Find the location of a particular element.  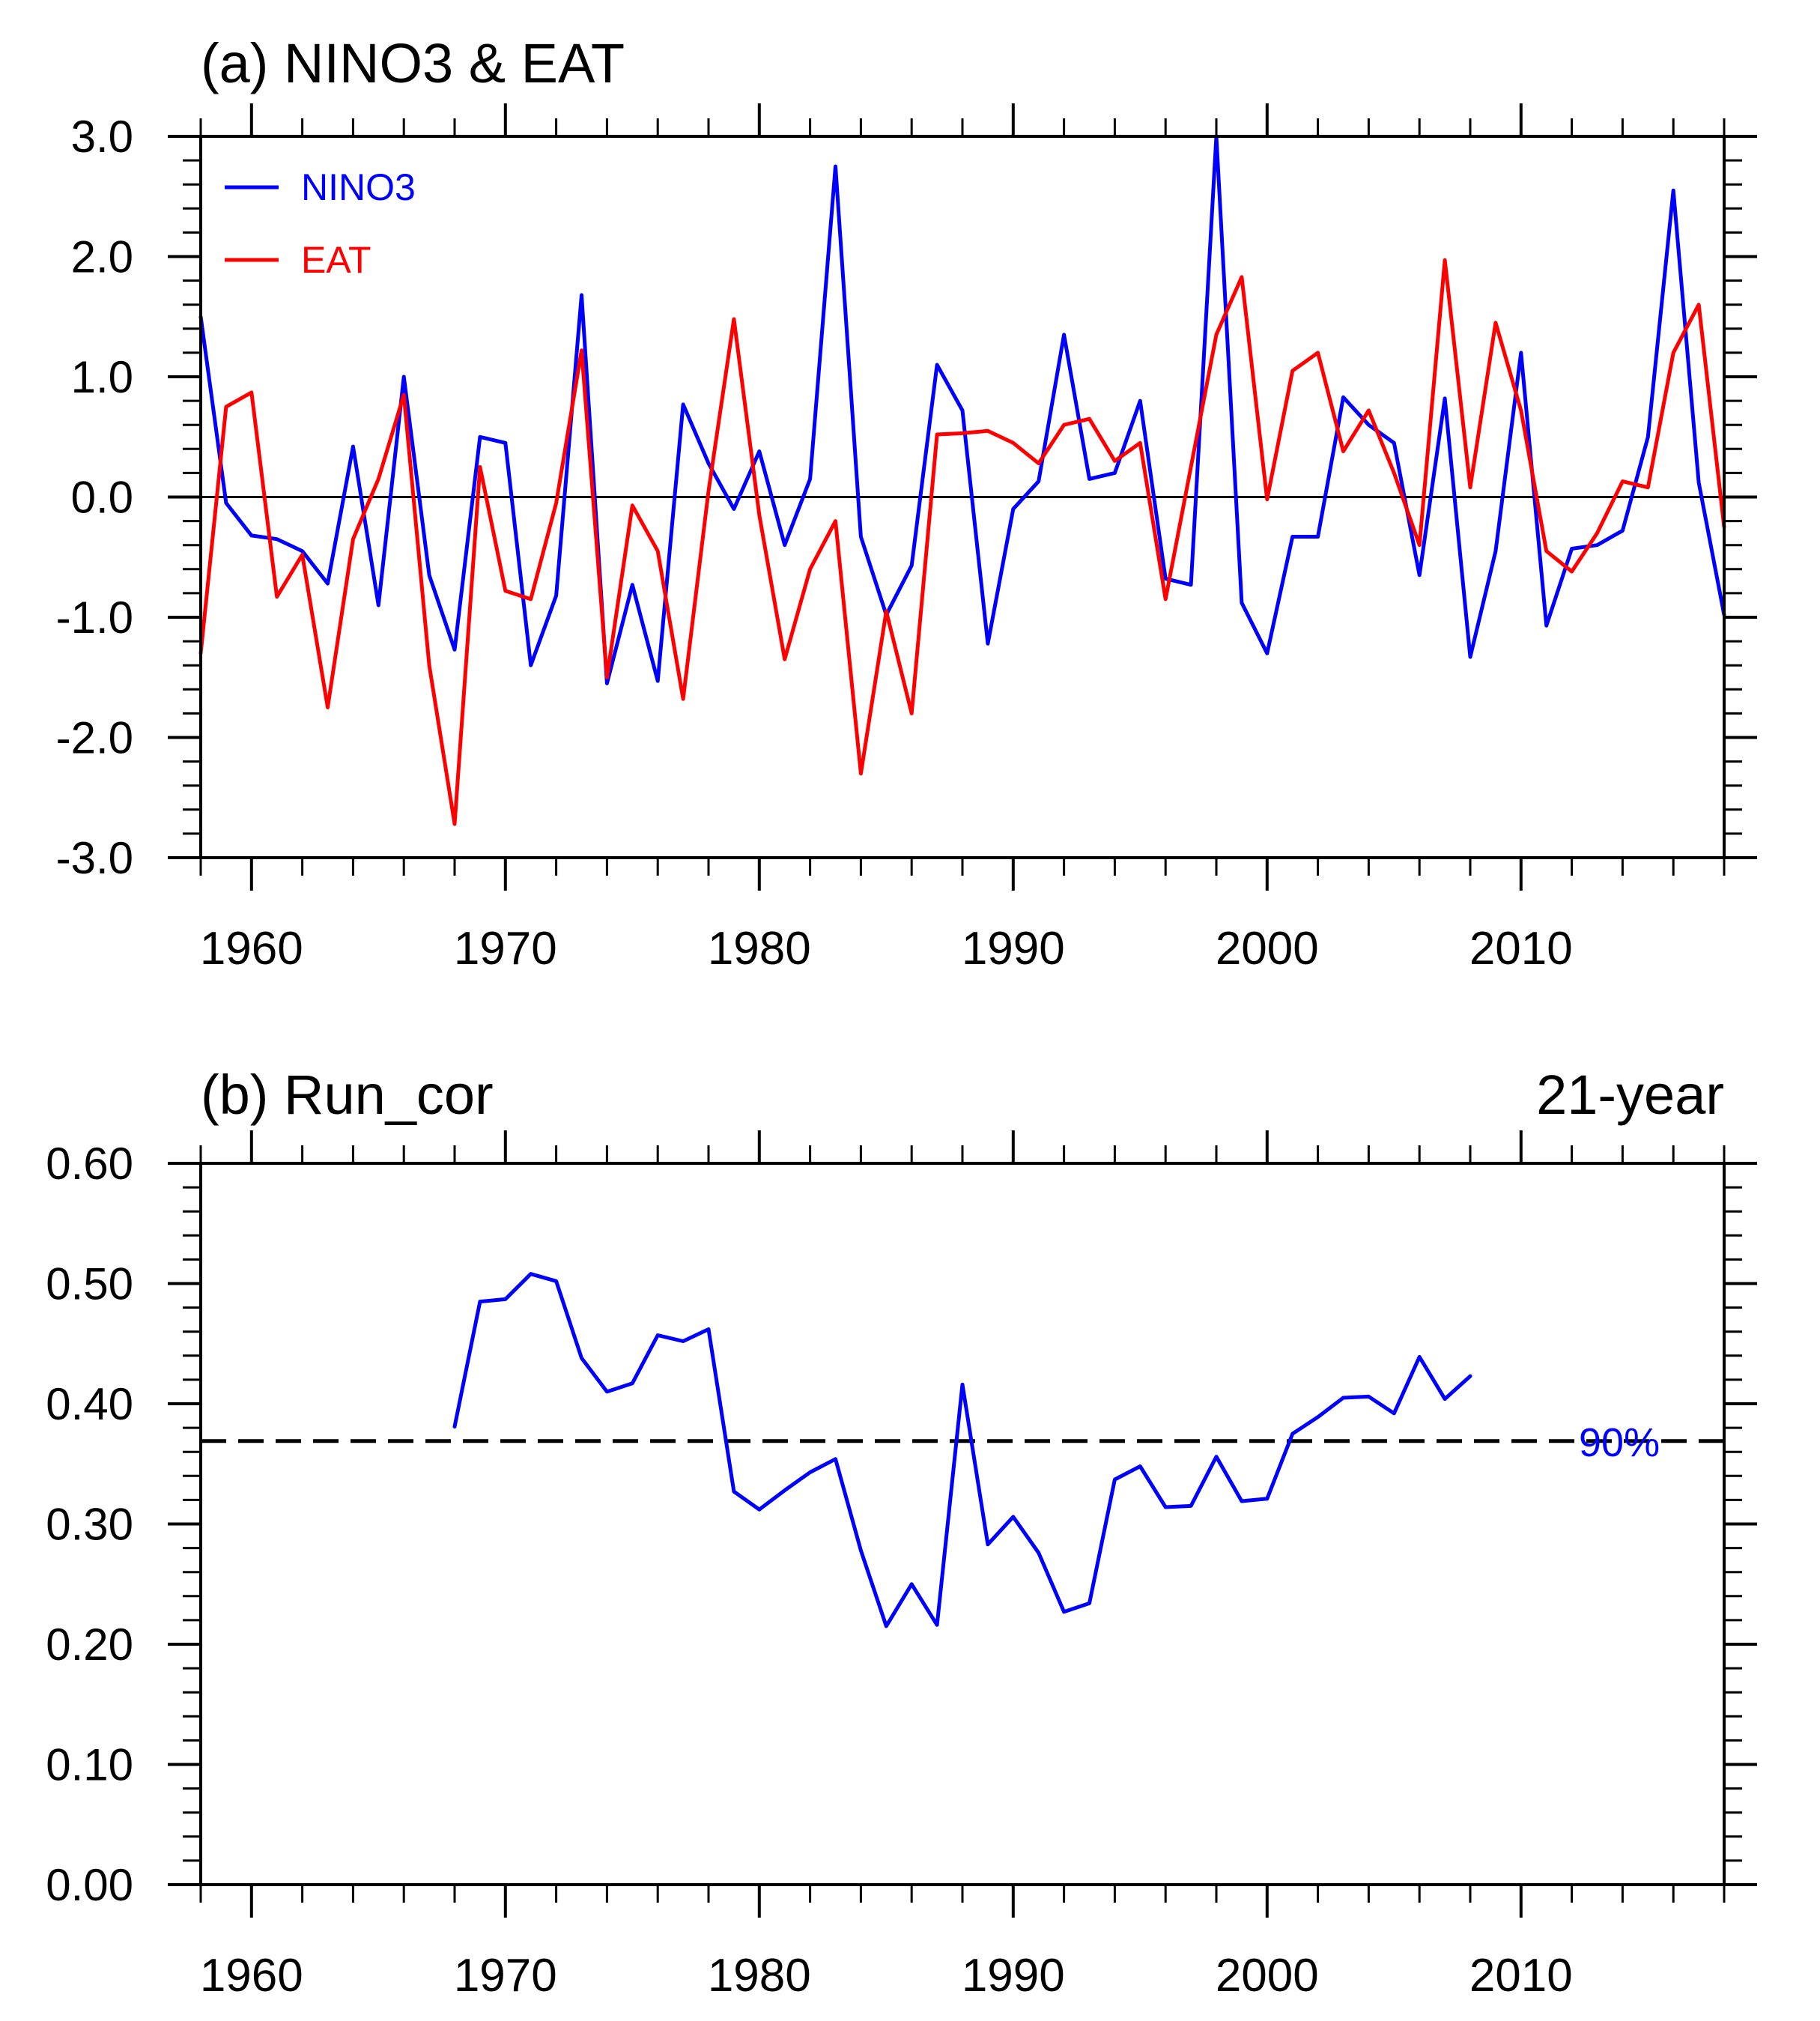

y-tick-label: 2.0 is located at coordinates (102, 257).